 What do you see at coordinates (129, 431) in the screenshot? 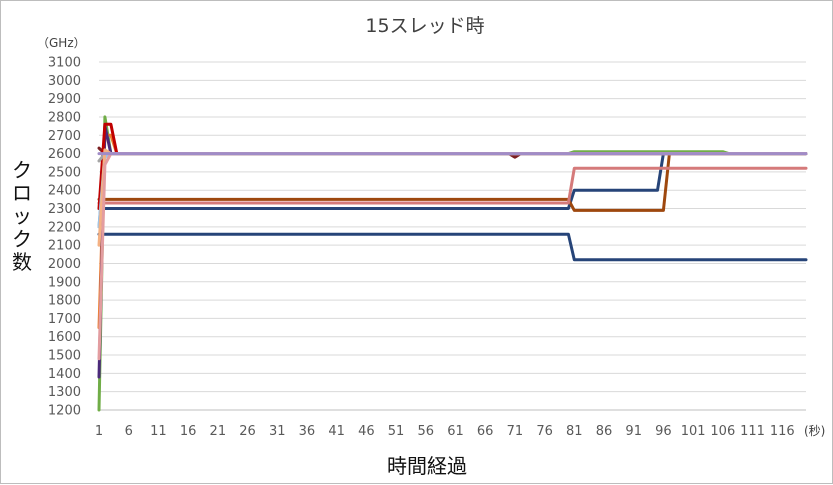
I see `x-tick-label: 6` at bounding box center [129, 431].